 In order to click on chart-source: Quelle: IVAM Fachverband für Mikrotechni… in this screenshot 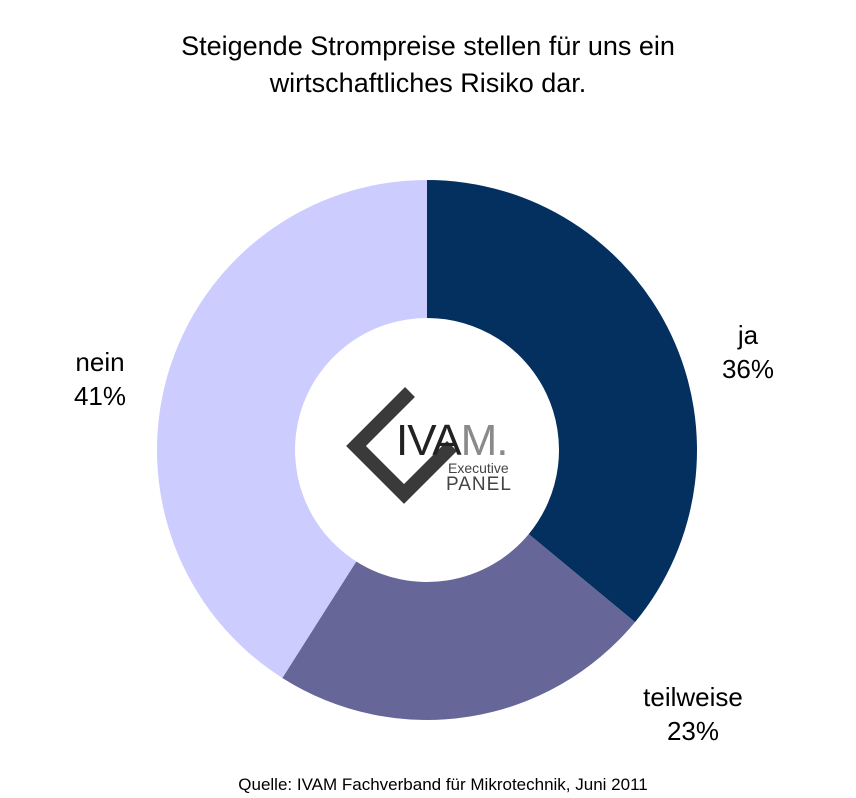, I will do `click(443, 784)`.